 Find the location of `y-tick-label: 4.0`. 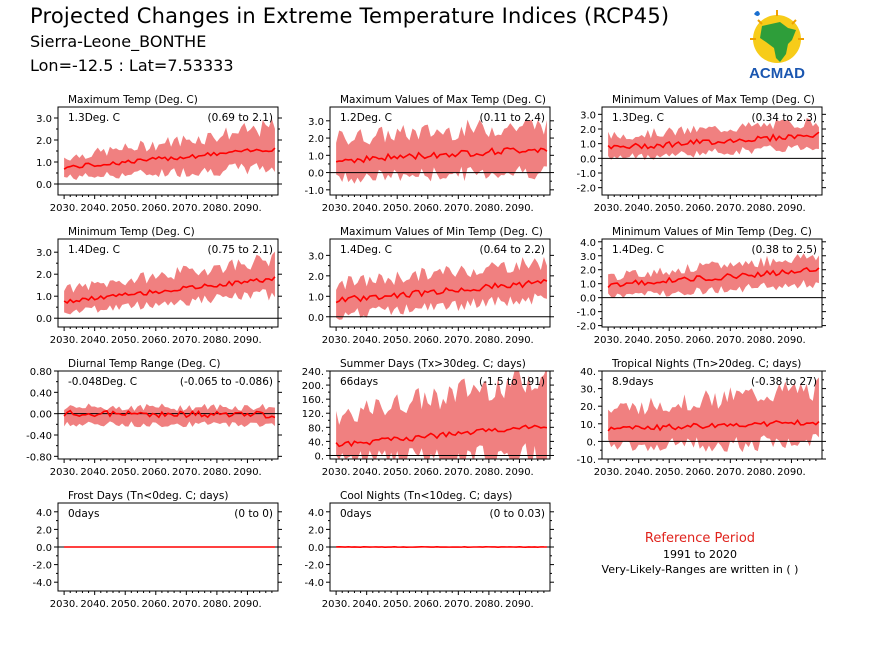

y-tick-label: 4.0 is located at coordinates (44, 513).